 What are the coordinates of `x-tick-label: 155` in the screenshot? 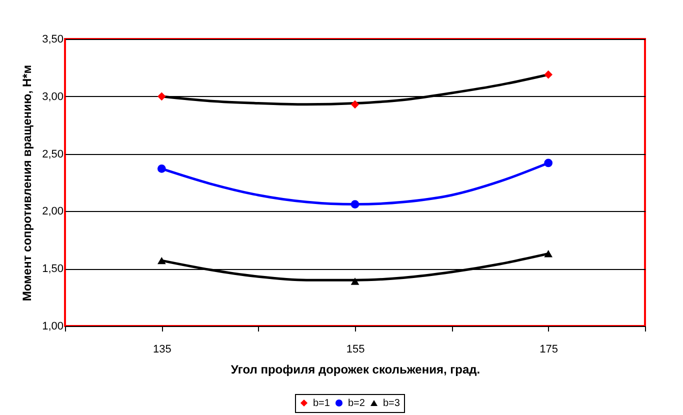 It's located at (355, 350).